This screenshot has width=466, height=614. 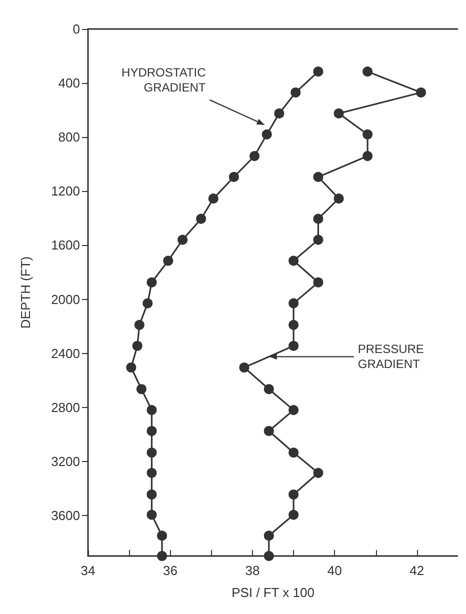 What do you see at coordinates (417, 570) in the screenshot?
I see `x-tick-label: 42` at bounding box center [417, 570].